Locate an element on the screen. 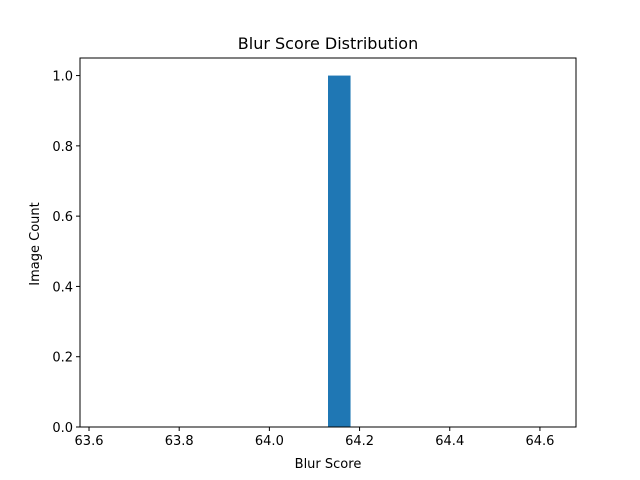  bars-layer is located at coordinates (339, 251).